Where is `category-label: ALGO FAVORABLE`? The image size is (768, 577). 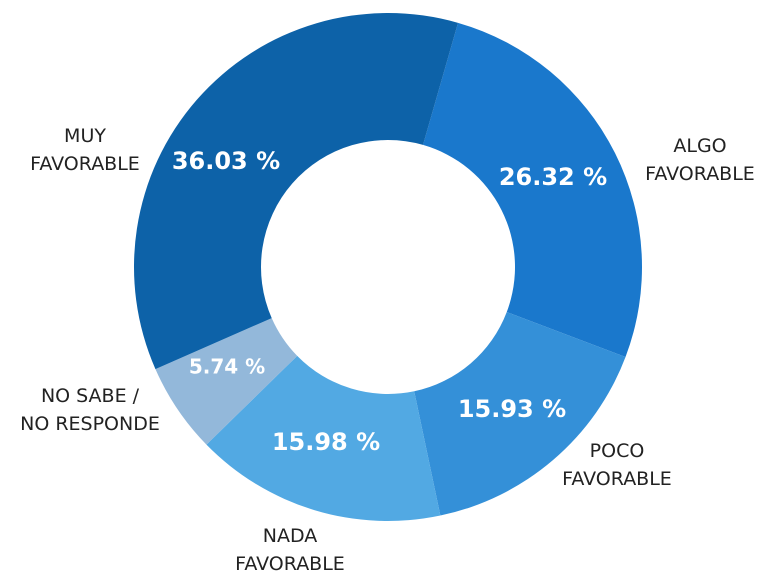
category-label: ALGO FAVORABLE is located at coordinates (700, 160).